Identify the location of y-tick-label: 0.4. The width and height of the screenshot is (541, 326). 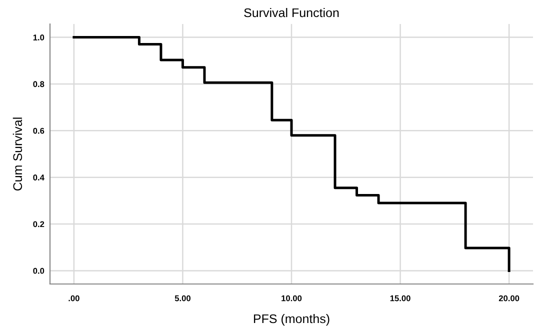
(38, 177).